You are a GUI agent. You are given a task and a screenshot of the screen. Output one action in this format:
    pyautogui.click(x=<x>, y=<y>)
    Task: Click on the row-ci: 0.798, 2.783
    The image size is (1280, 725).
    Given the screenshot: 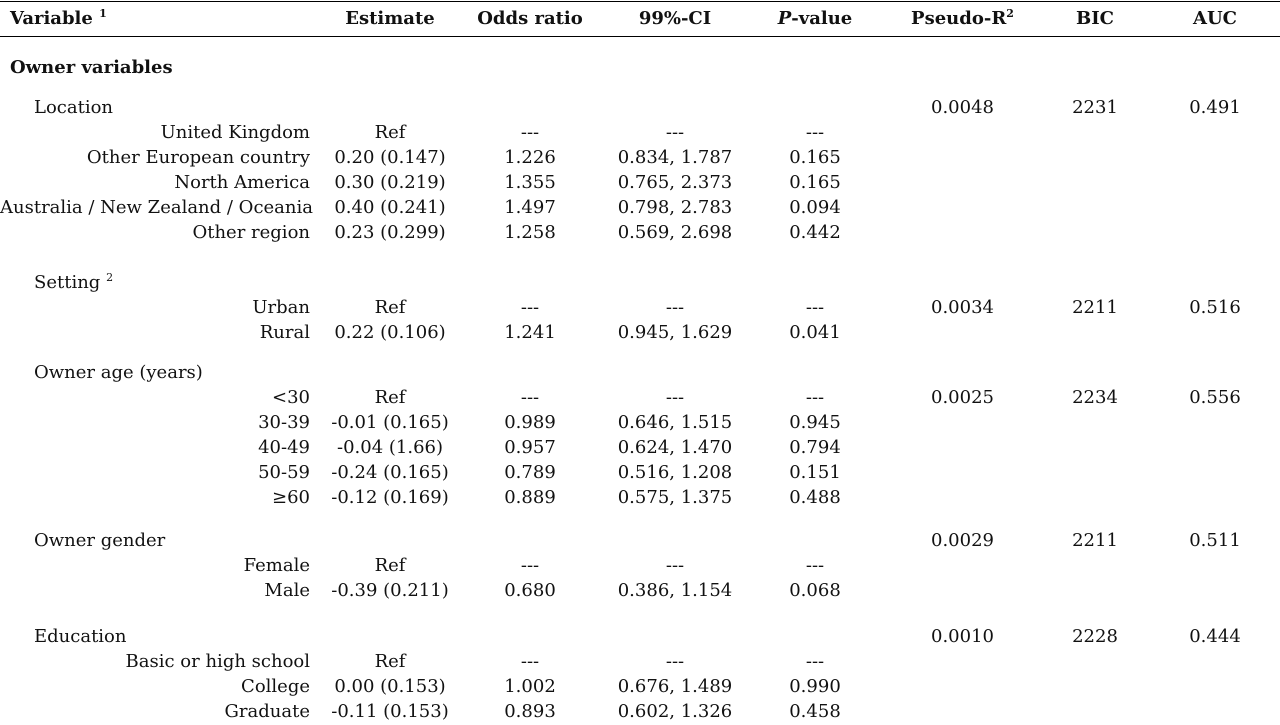 What is the action you would take?
    pyautogui.click(x=675, y=207)
    